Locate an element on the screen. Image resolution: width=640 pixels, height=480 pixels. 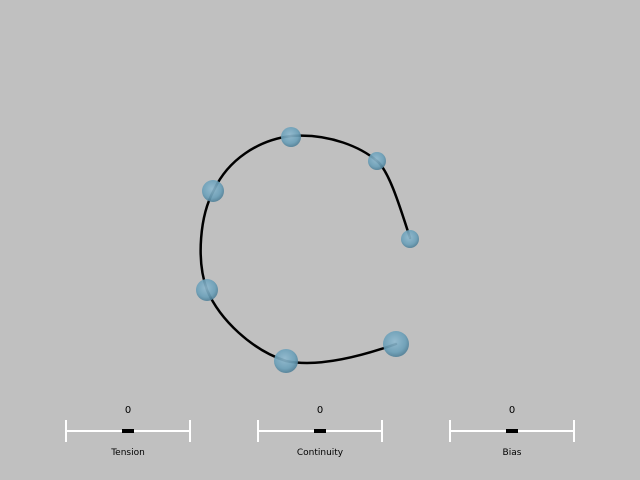
bias-slider: 0 Bias is located at coordinates (512, 435).